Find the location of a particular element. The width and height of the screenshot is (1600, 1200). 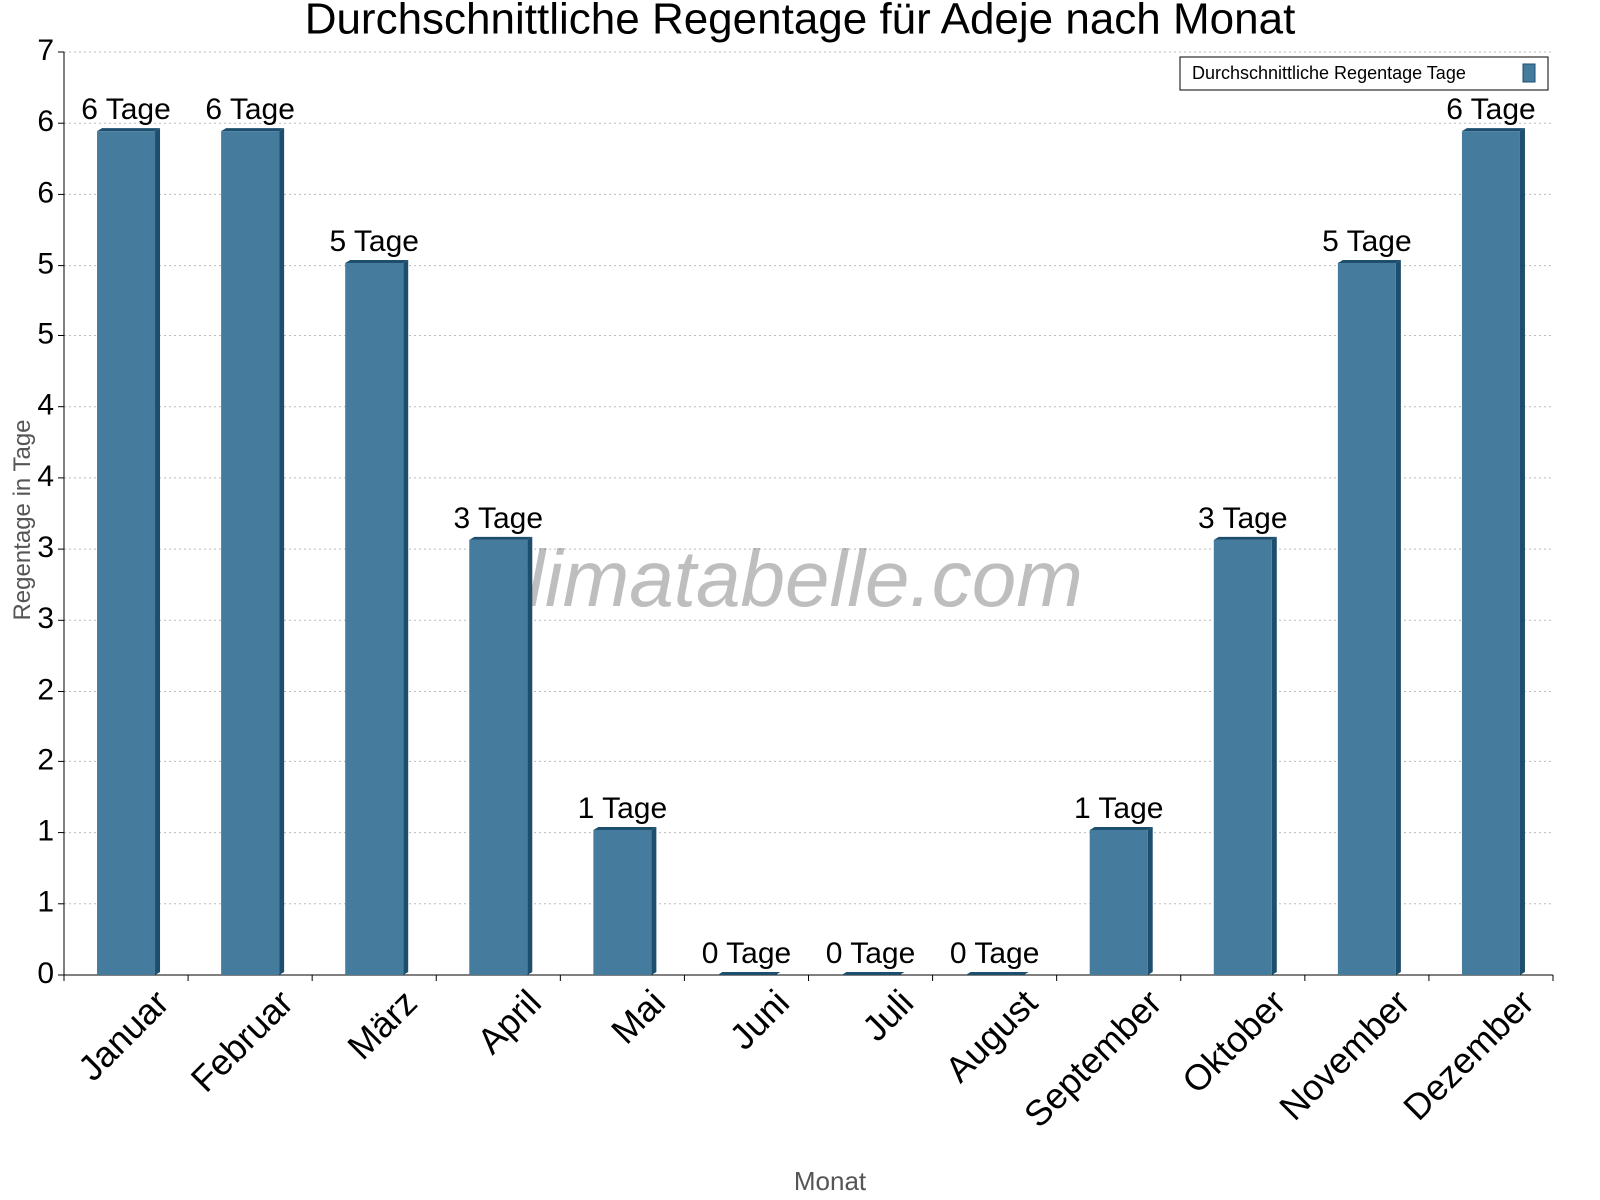

x-tick-label: Oktober is located at coordinates (1234, 1042).